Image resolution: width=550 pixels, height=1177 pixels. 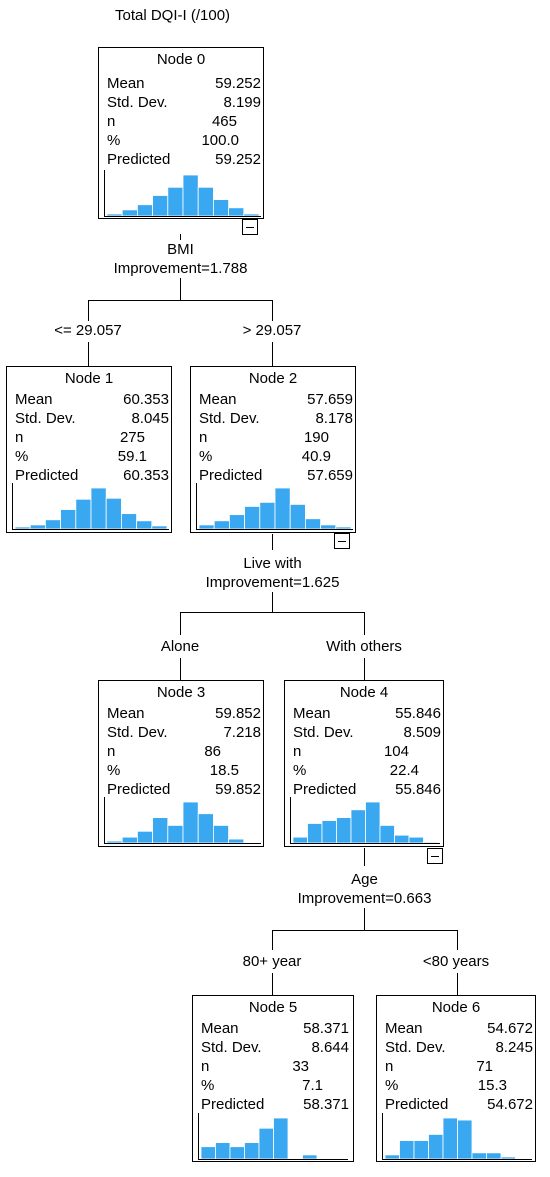 What do you see at coordinates (238, 83) in the screenshot?
I see `mean-value: 59.252` at bounding box center [238, 83].